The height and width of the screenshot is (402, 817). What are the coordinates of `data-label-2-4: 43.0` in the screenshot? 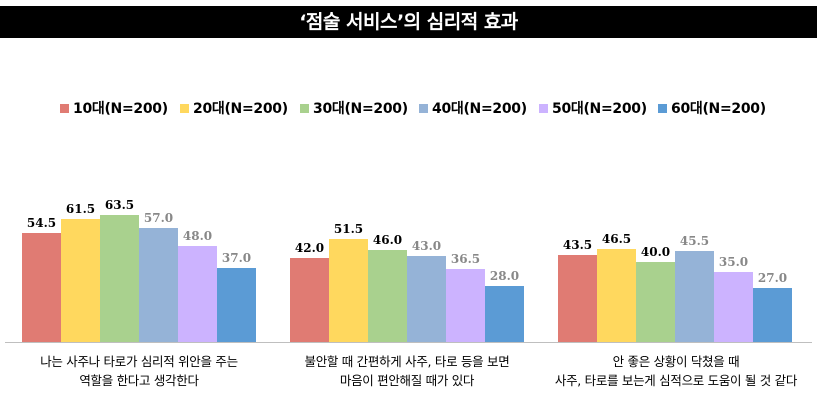 It's located at (426, 246).